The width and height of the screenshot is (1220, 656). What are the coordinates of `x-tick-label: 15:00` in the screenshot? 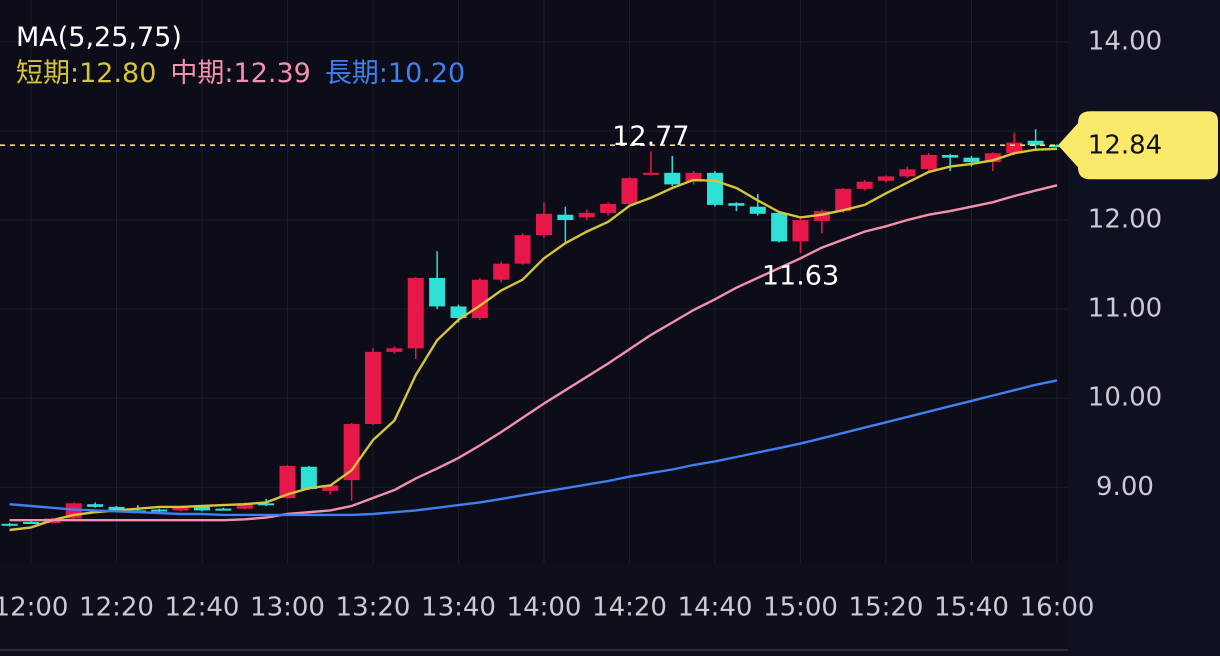 It's located at (800, 608).